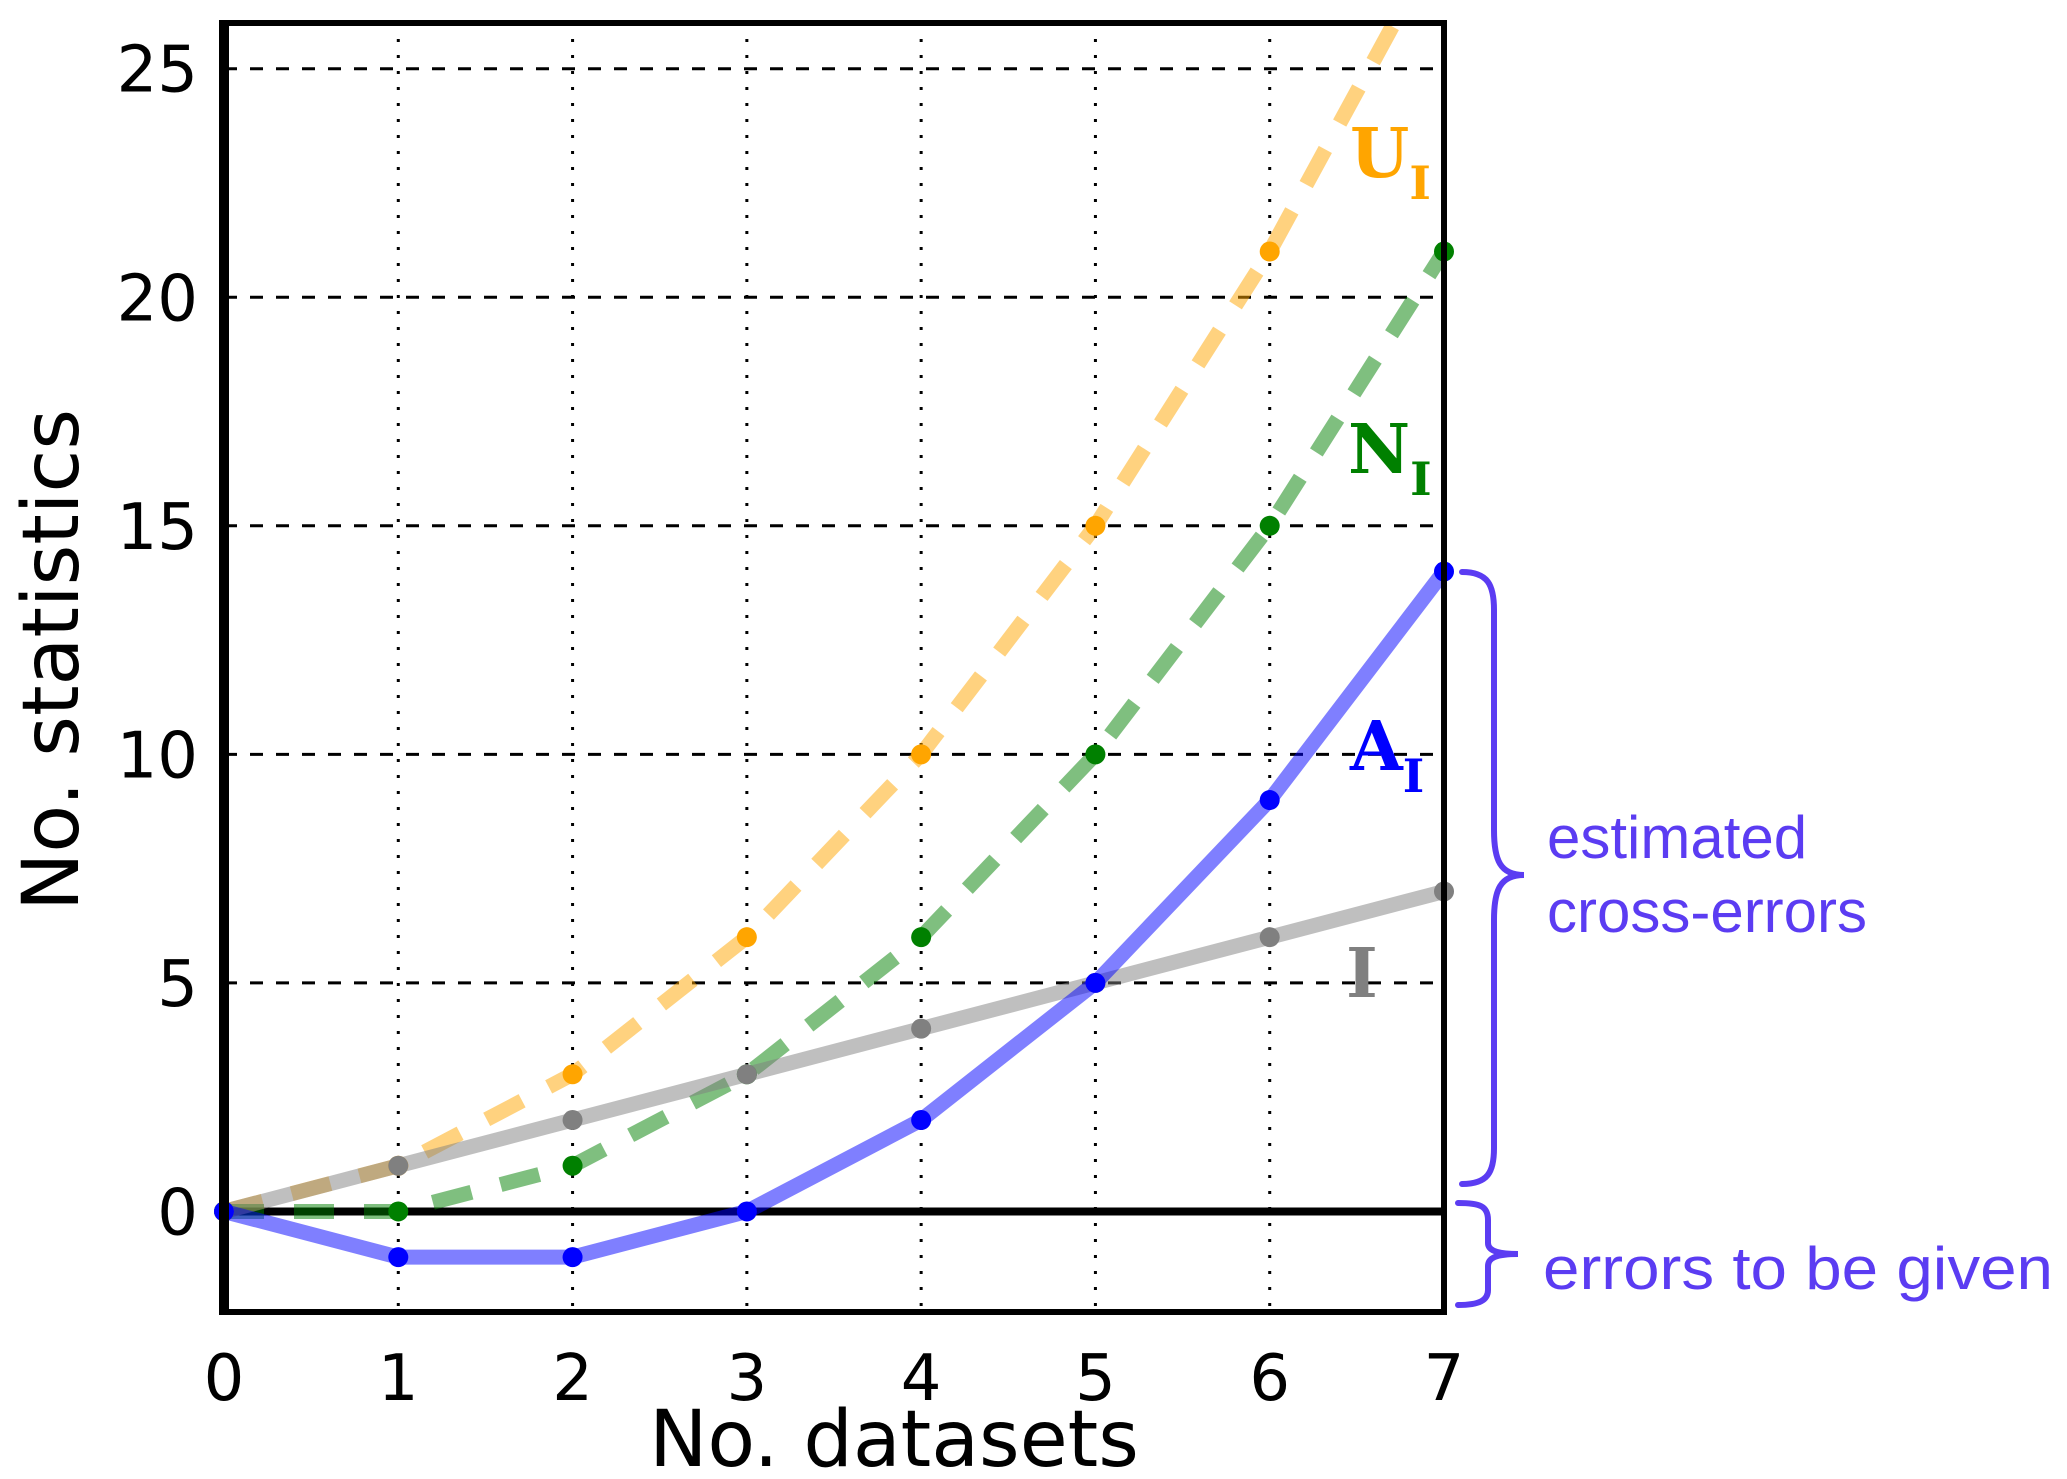 The width and height of the screenshot is (2067, 1479). What do you see at coordinates (224, 1379) in the screenshot?
I see `x-tick-label: 0` at bounding box center [224, 1379].